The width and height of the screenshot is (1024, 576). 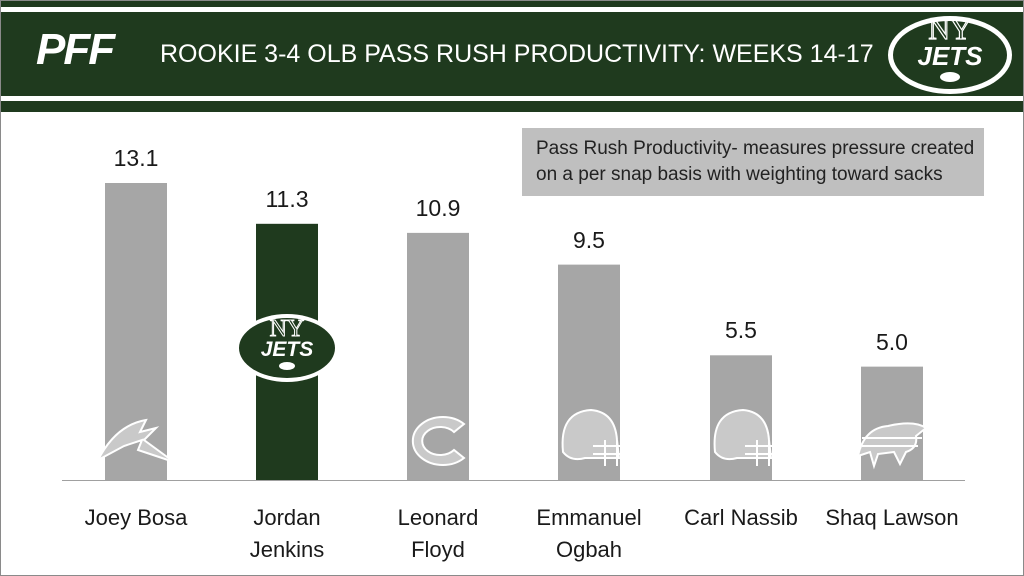 I want to click on category-label: Joey Bosa, so click(x=136, y=517).